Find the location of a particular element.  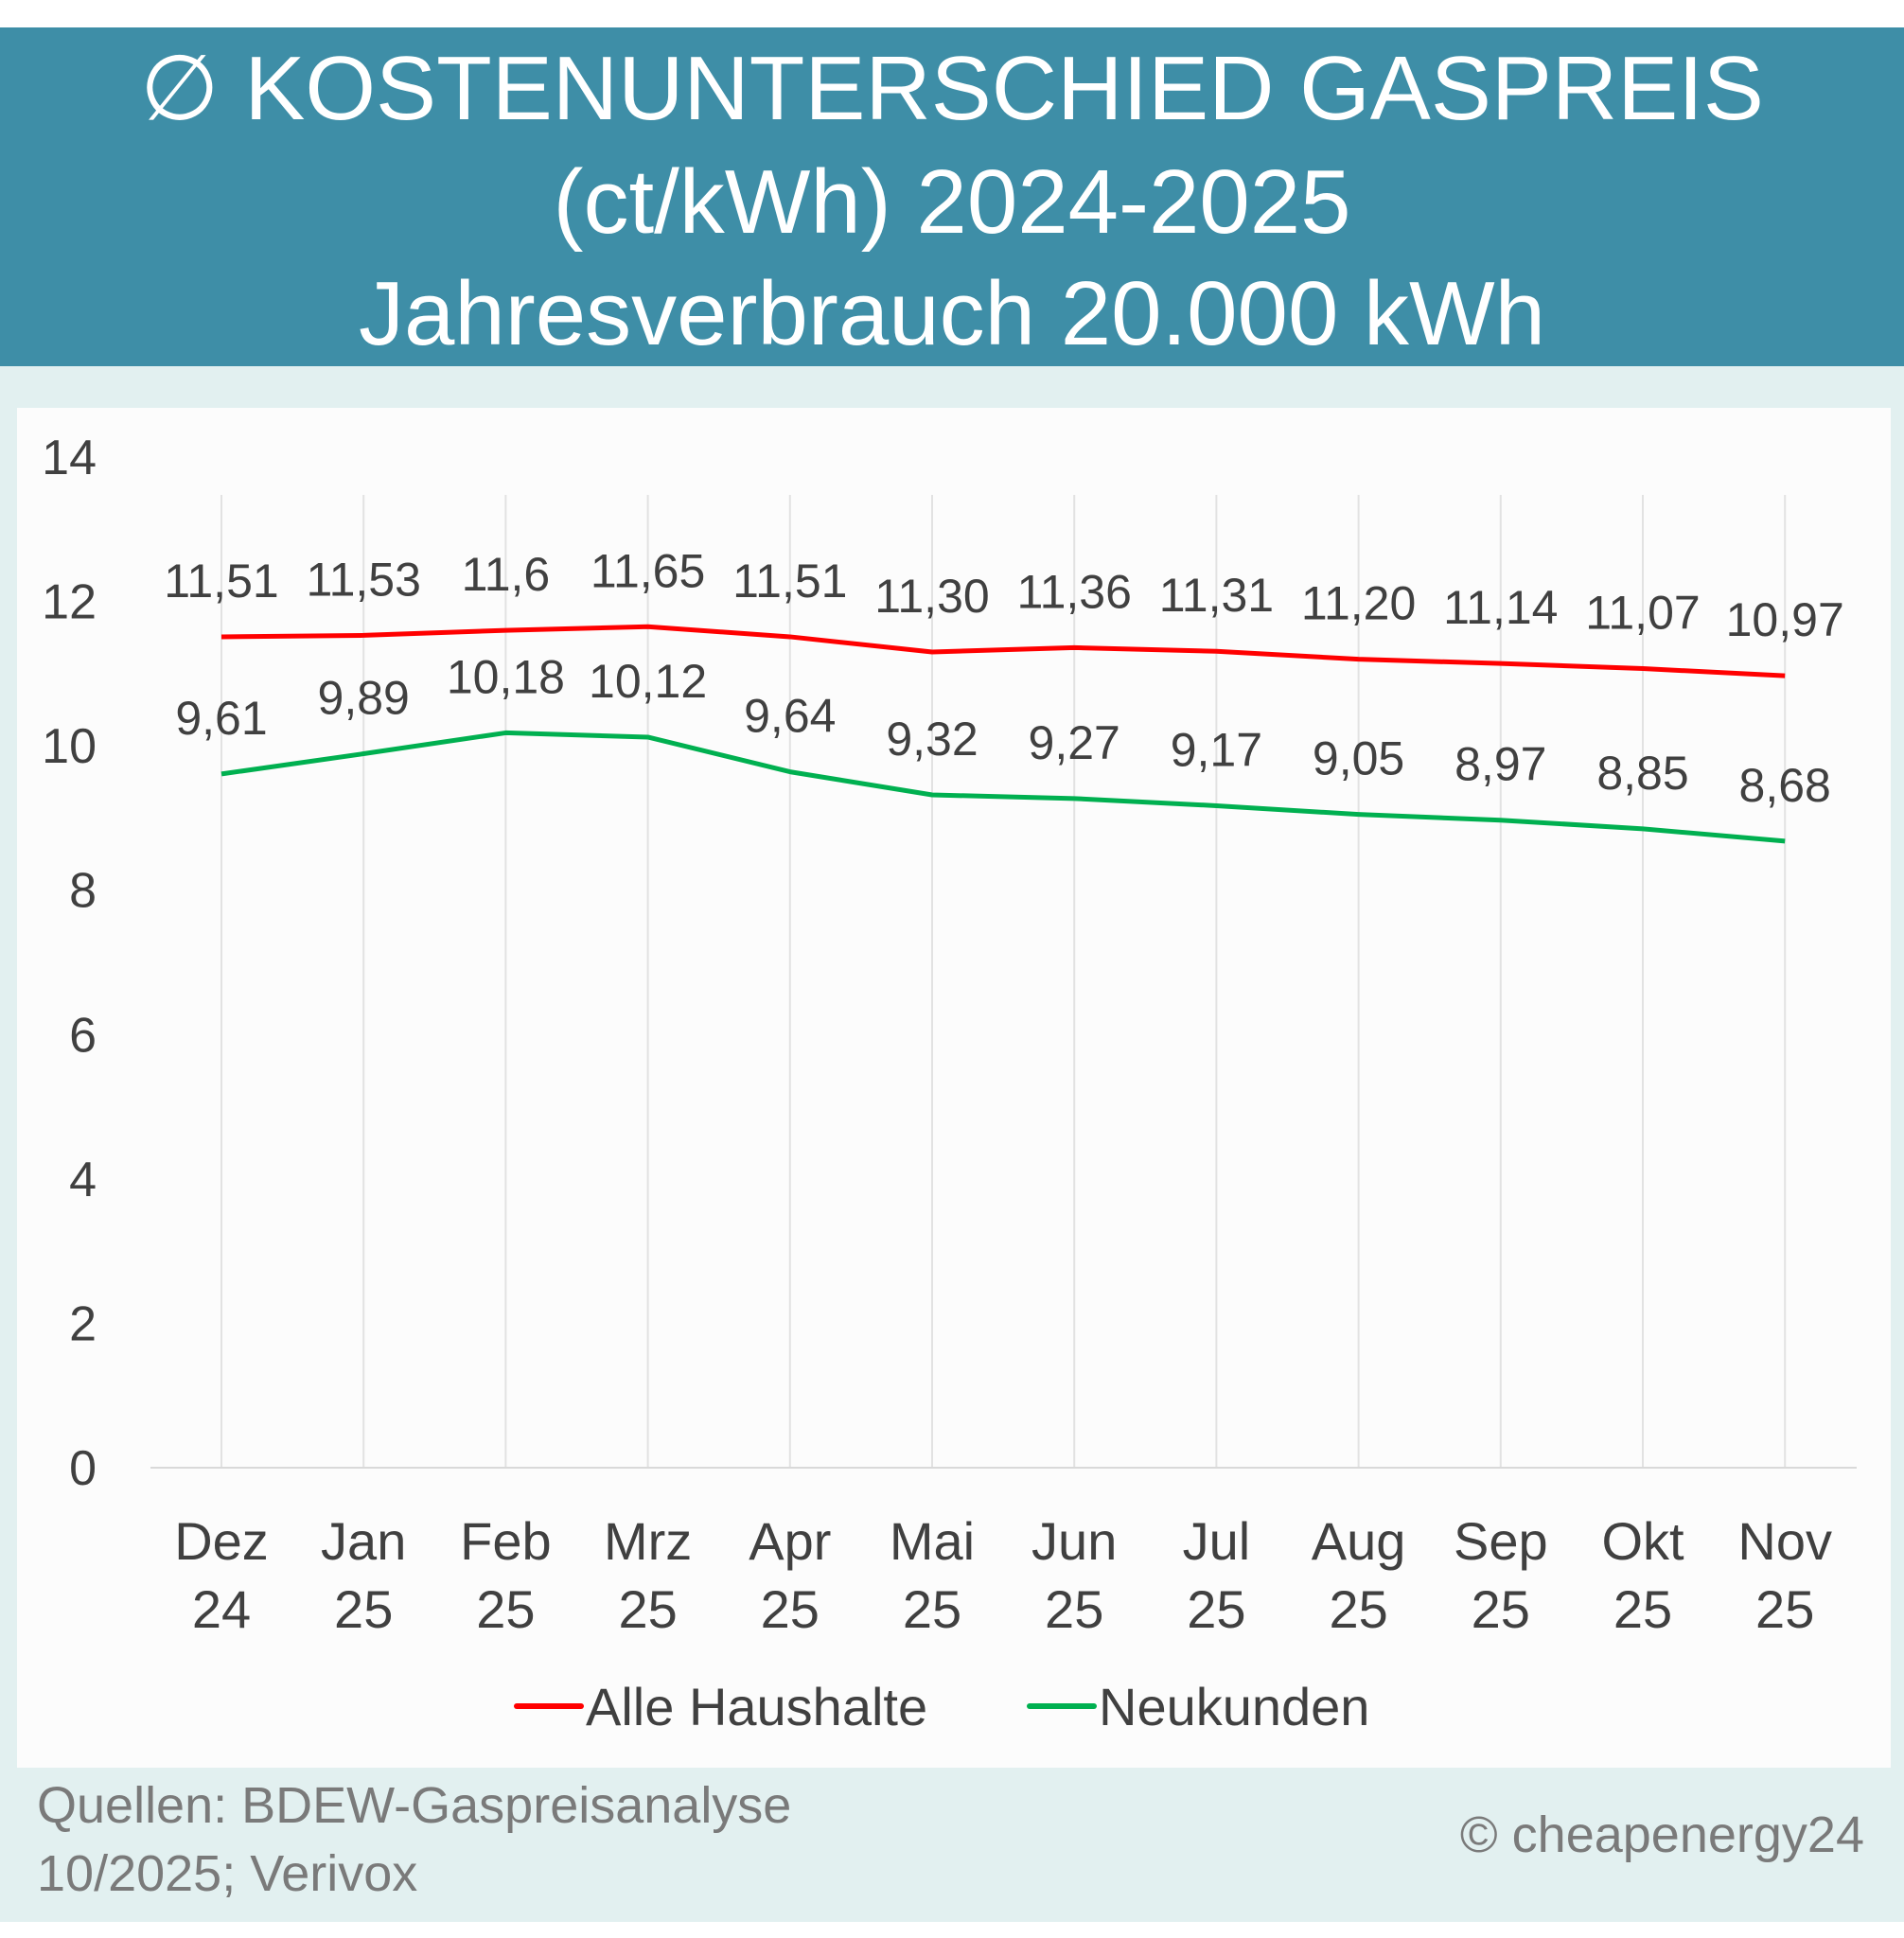

data-label: 9,32 is located at coordinates (932, 739).